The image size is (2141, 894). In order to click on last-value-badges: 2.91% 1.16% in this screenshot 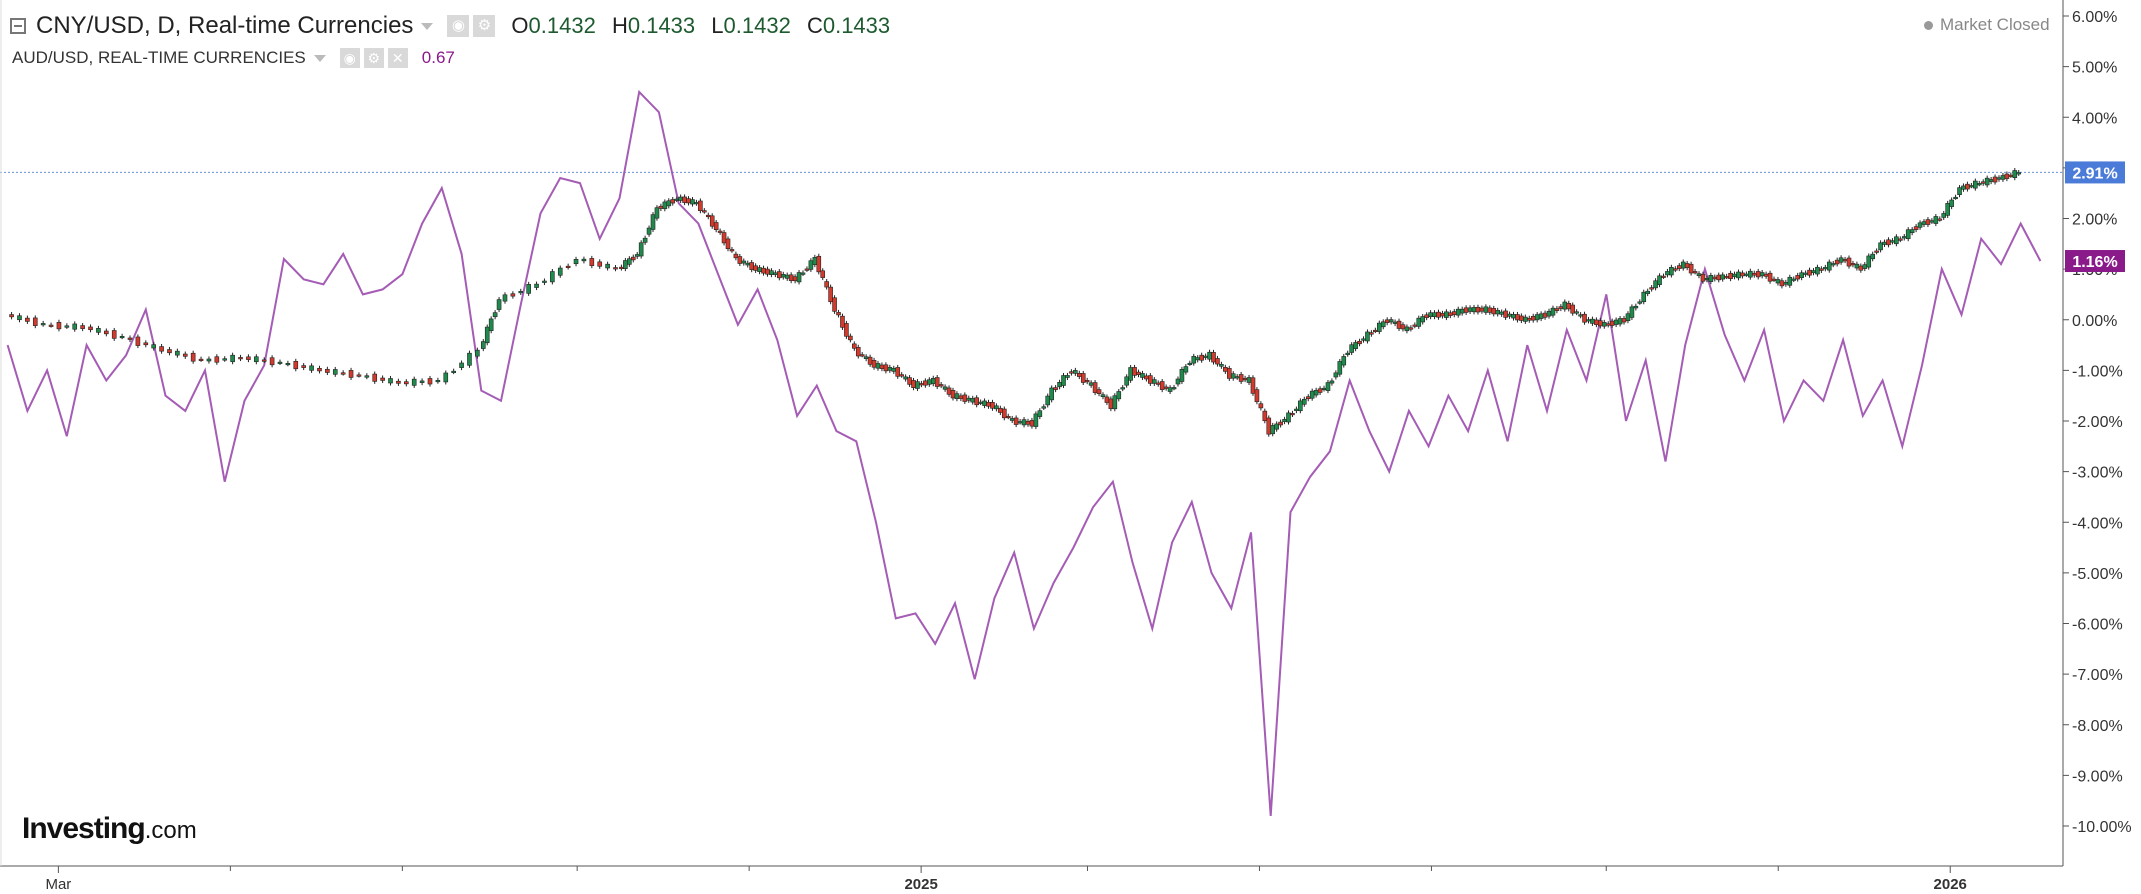, I will do `click(2095, 217)`.